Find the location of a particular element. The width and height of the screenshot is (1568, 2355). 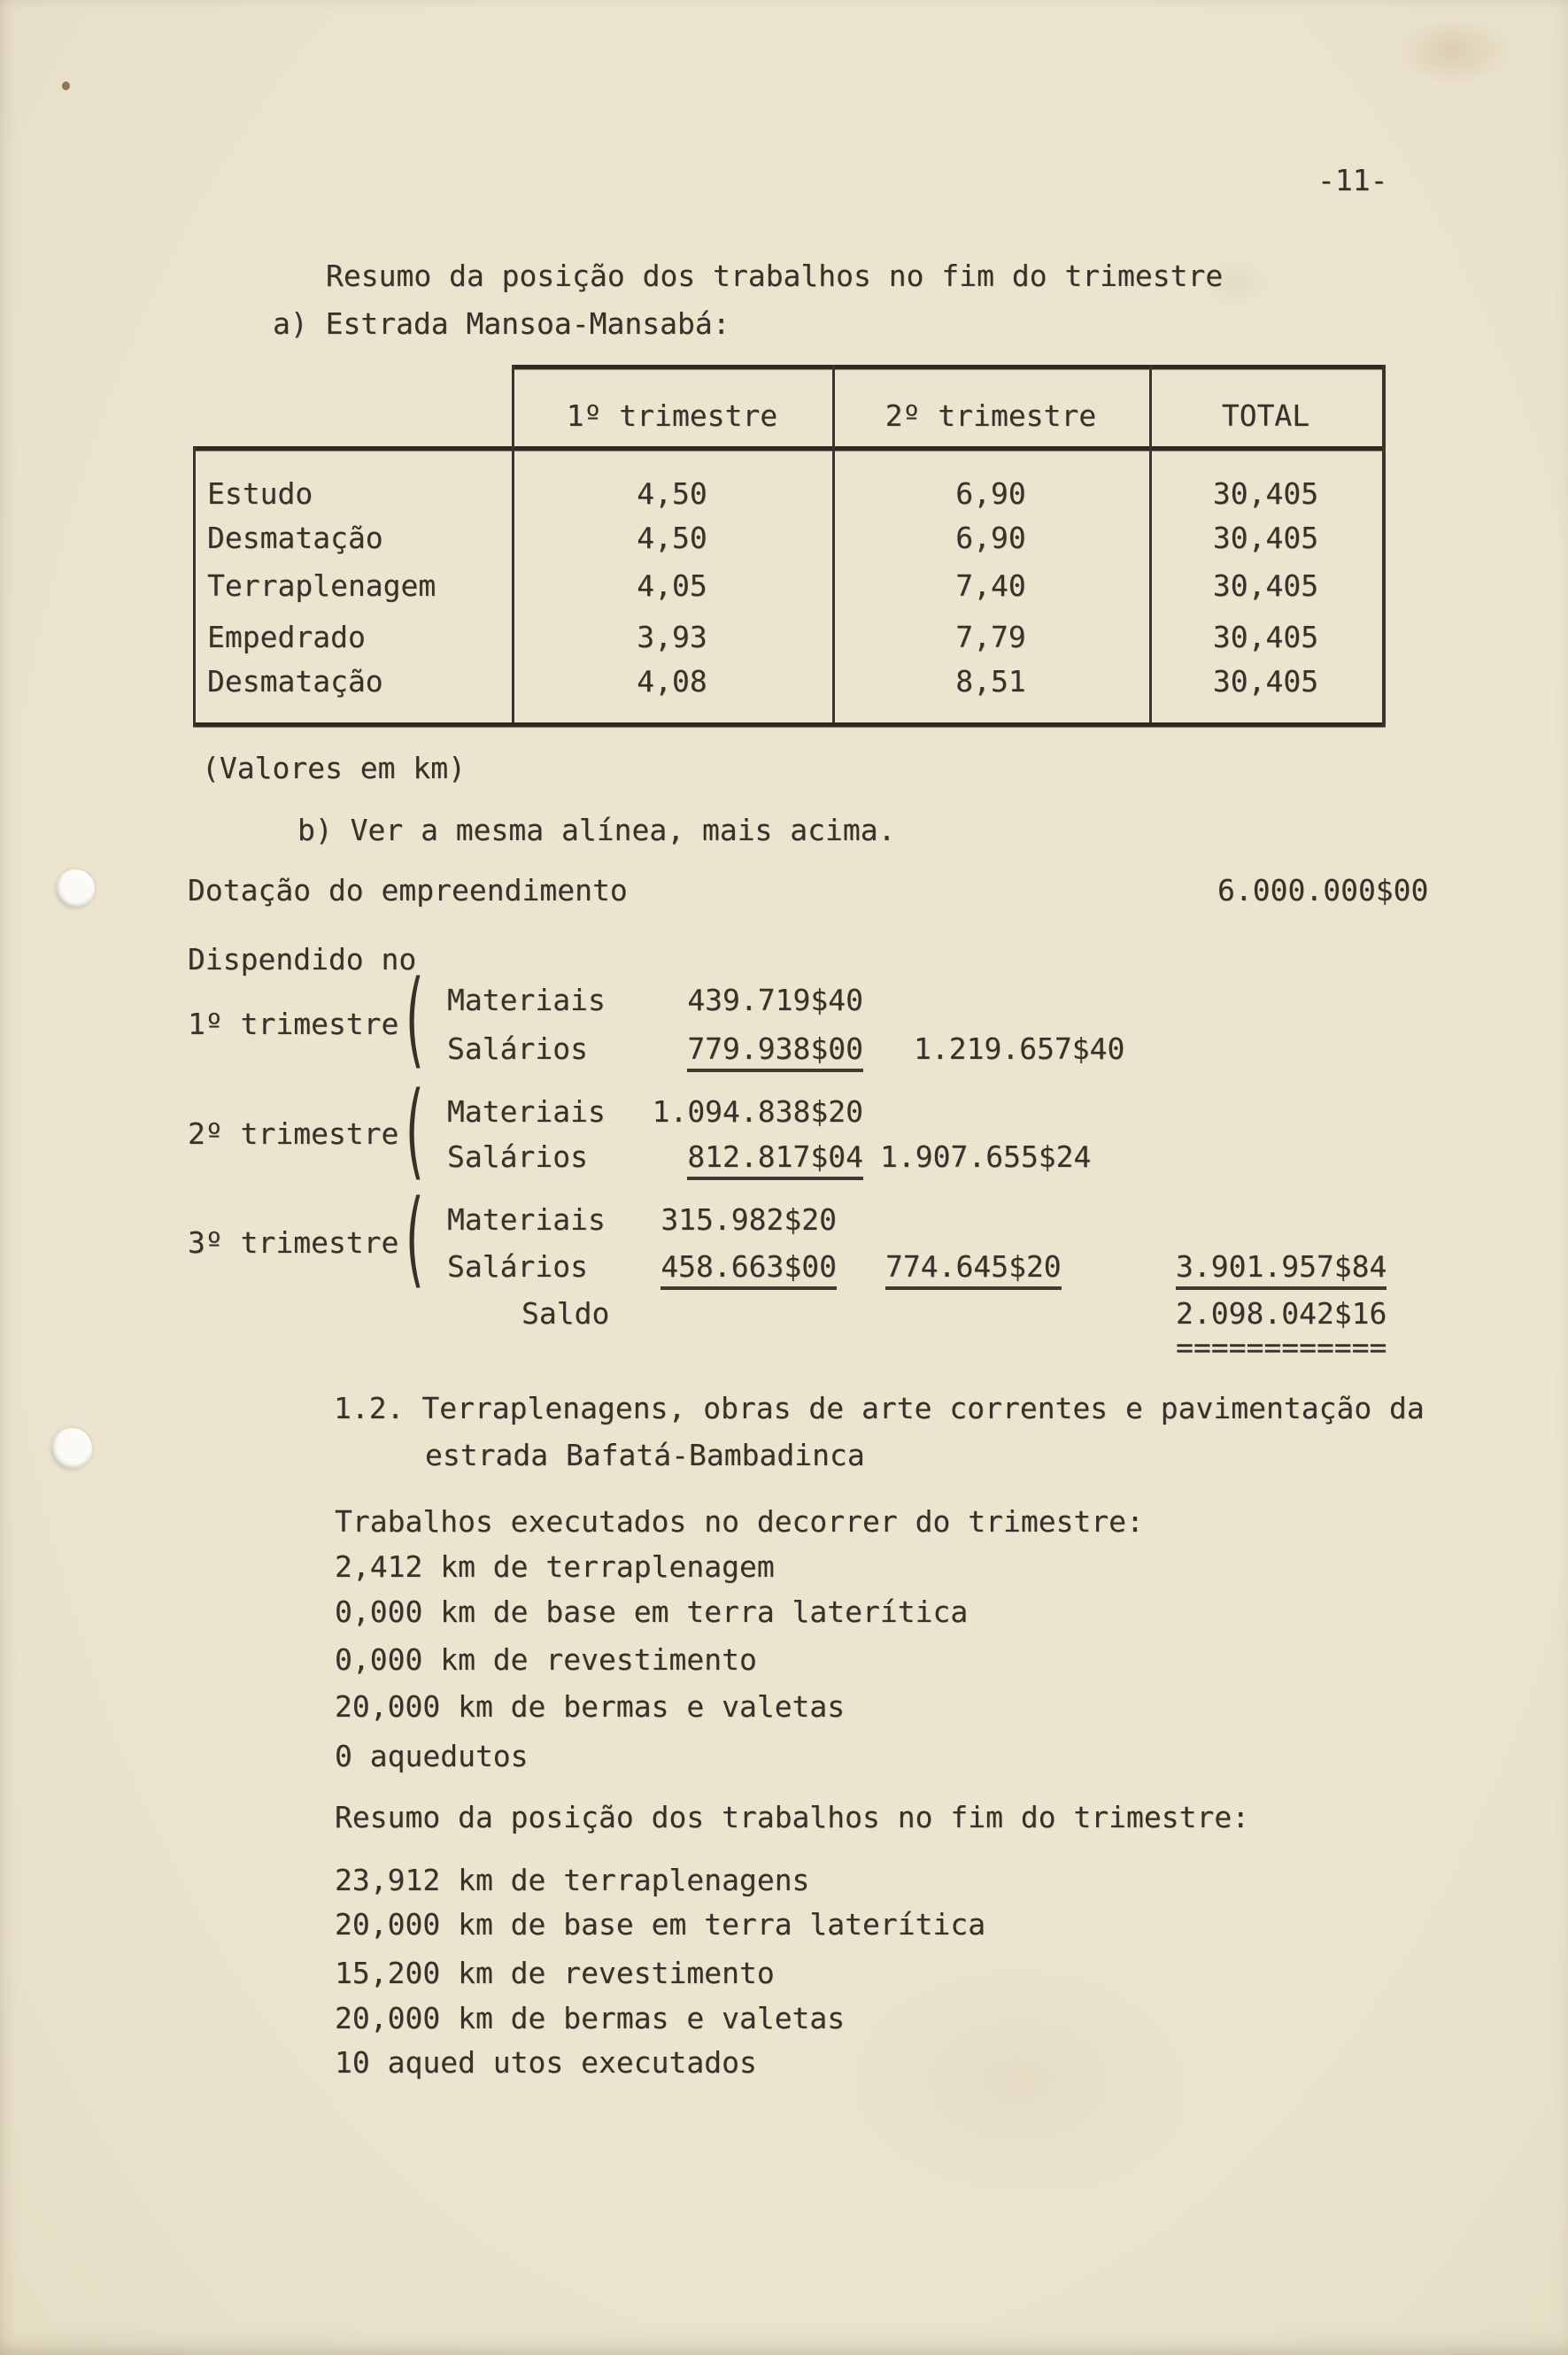

table-bottom-border is located at coordinates (790, 724).